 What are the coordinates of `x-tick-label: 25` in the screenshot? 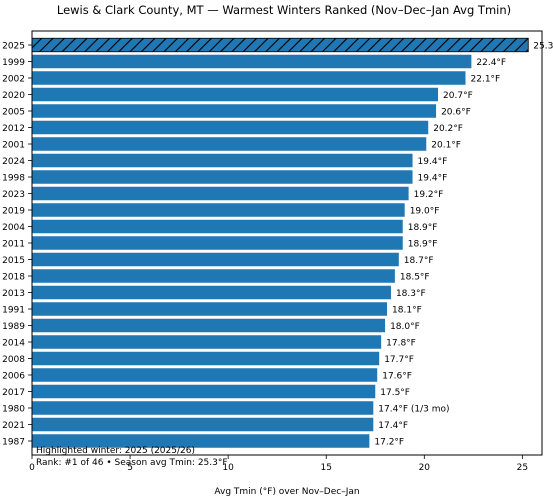 It's located at (522, 468).